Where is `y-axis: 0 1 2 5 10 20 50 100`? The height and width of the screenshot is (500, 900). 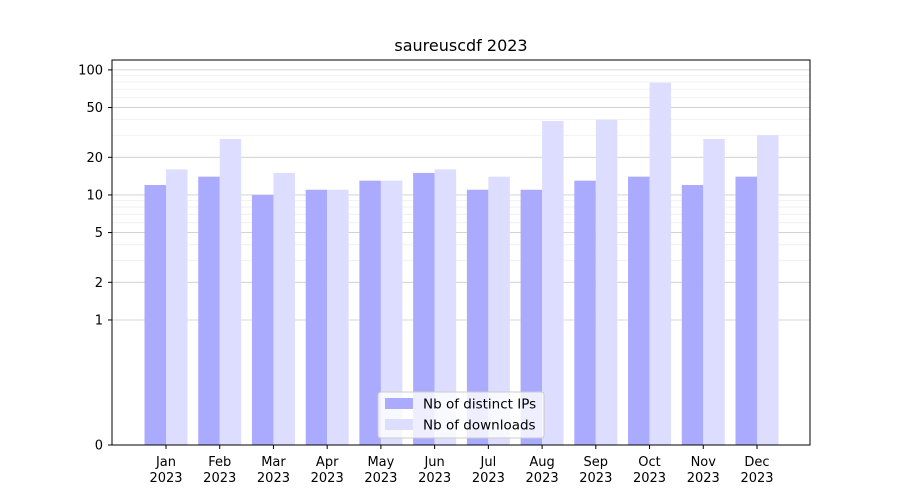
y-axis: 0 1 2 5 10 20 50 100 is located at coordinates (95, 258).